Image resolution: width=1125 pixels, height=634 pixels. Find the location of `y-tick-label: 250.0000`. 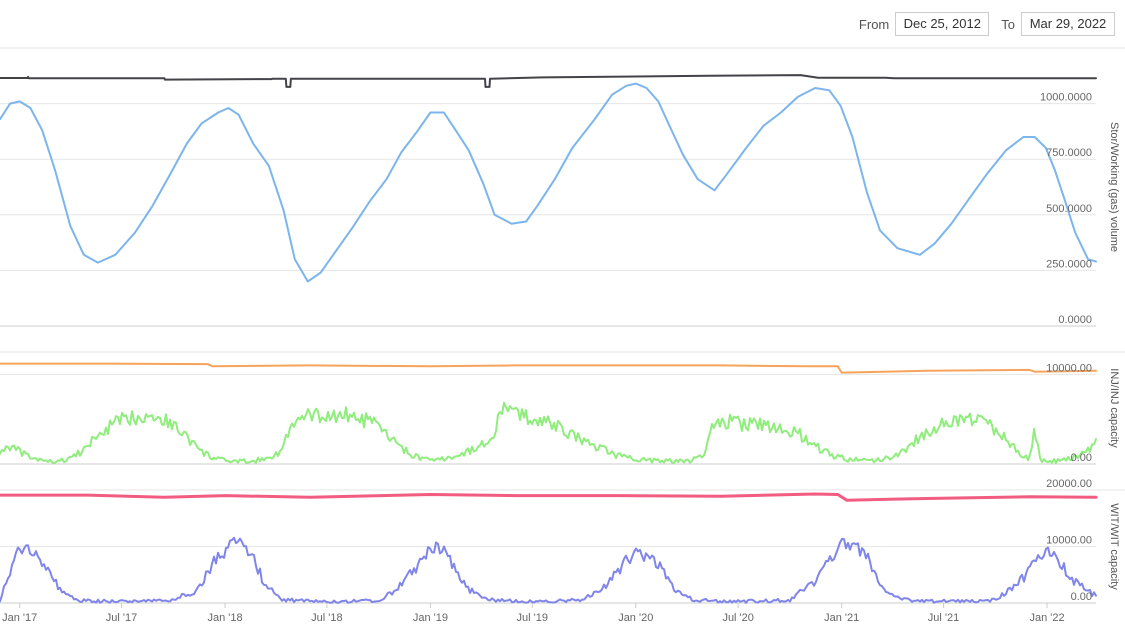

y-tick-label: 250.0000 is located at coordinates (1069, 264).